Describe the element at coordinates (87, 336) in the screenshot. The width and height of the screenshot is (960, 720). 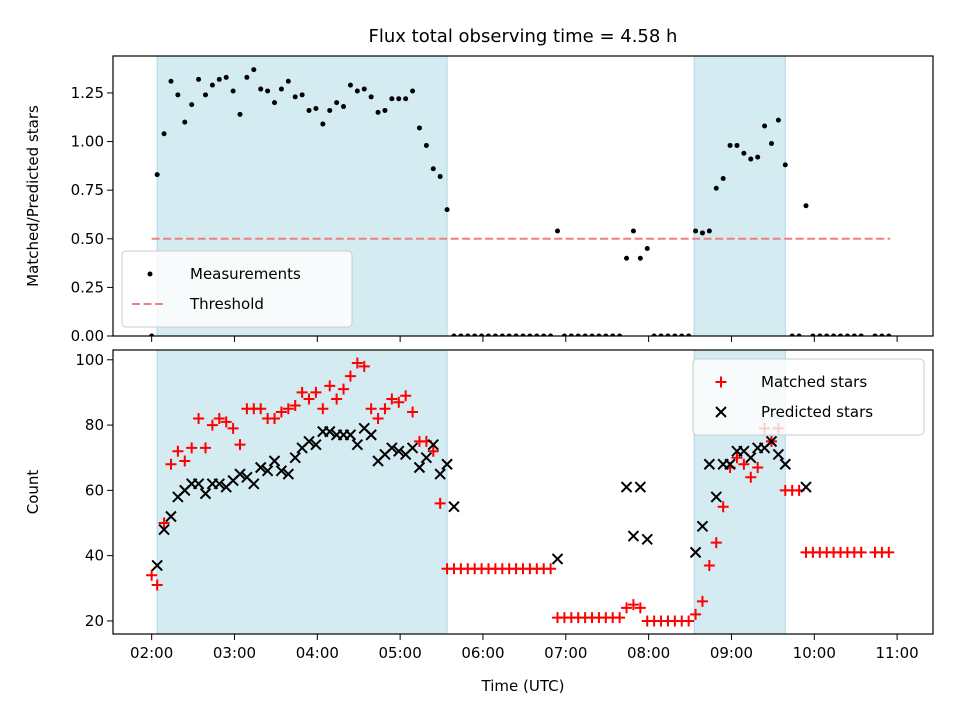
I see `y-tick-label: 0.00` at that location.